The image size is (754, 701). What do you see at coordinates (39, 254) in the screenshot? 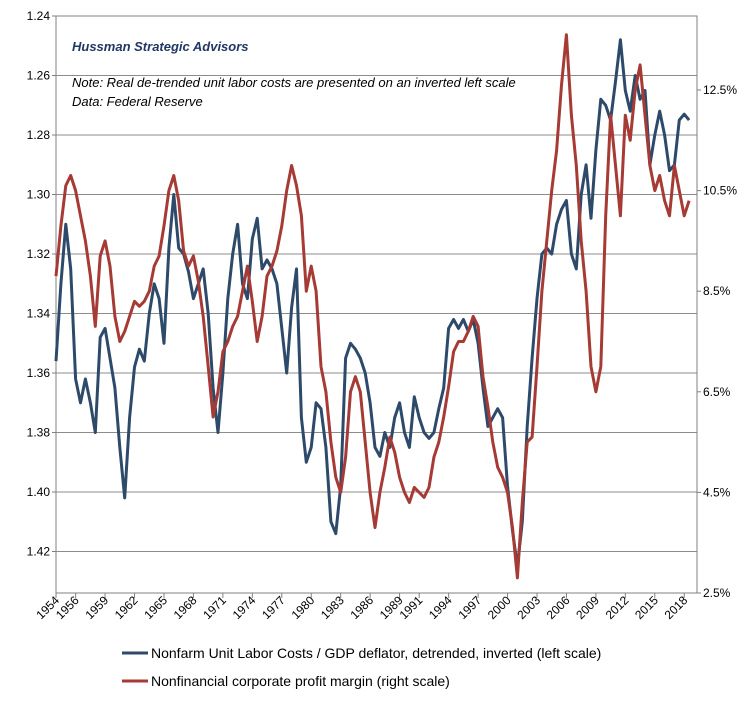
I see `left-tick-label: 1.32` at bounding box center [39, 254].